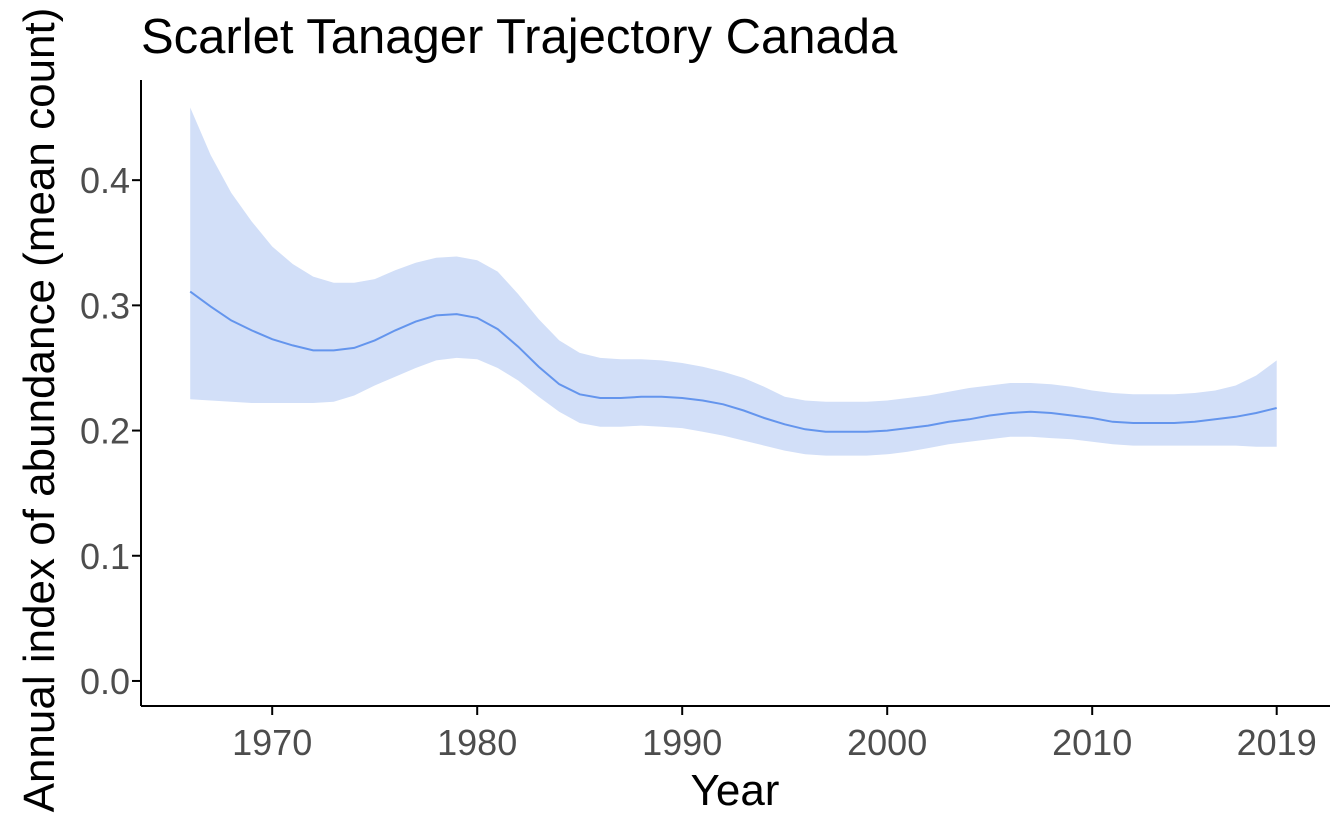  What do you see at coordinates (733, 361) in the screenshot?
I see `trend-line` at bounding box center [733, 361].